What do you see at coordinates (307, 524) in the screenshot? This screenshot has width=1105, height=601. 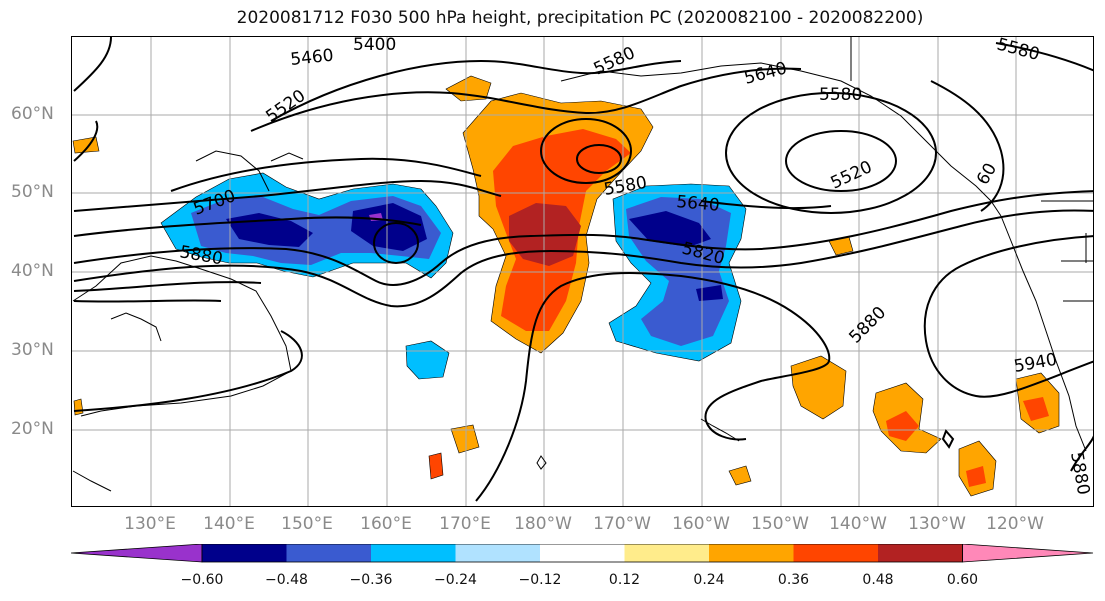 I see `lon-label-150e: 150°E` at bounding box center [307, 524].